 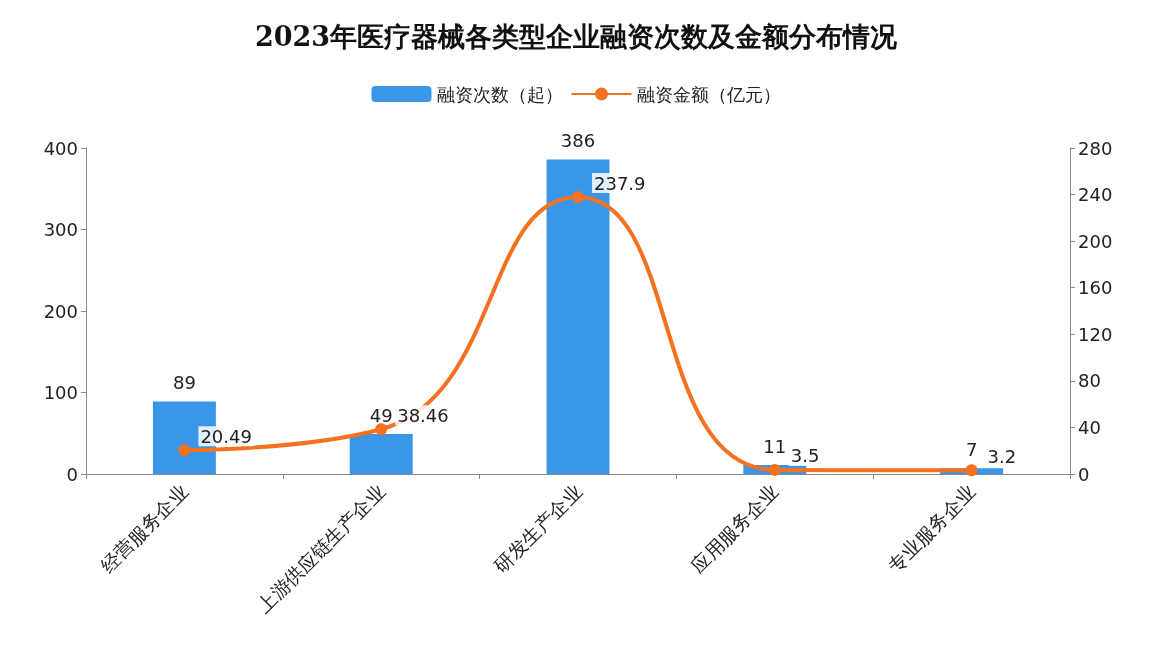 I want to click on y2-tick-label: 40, so click(x=1089, y=427).